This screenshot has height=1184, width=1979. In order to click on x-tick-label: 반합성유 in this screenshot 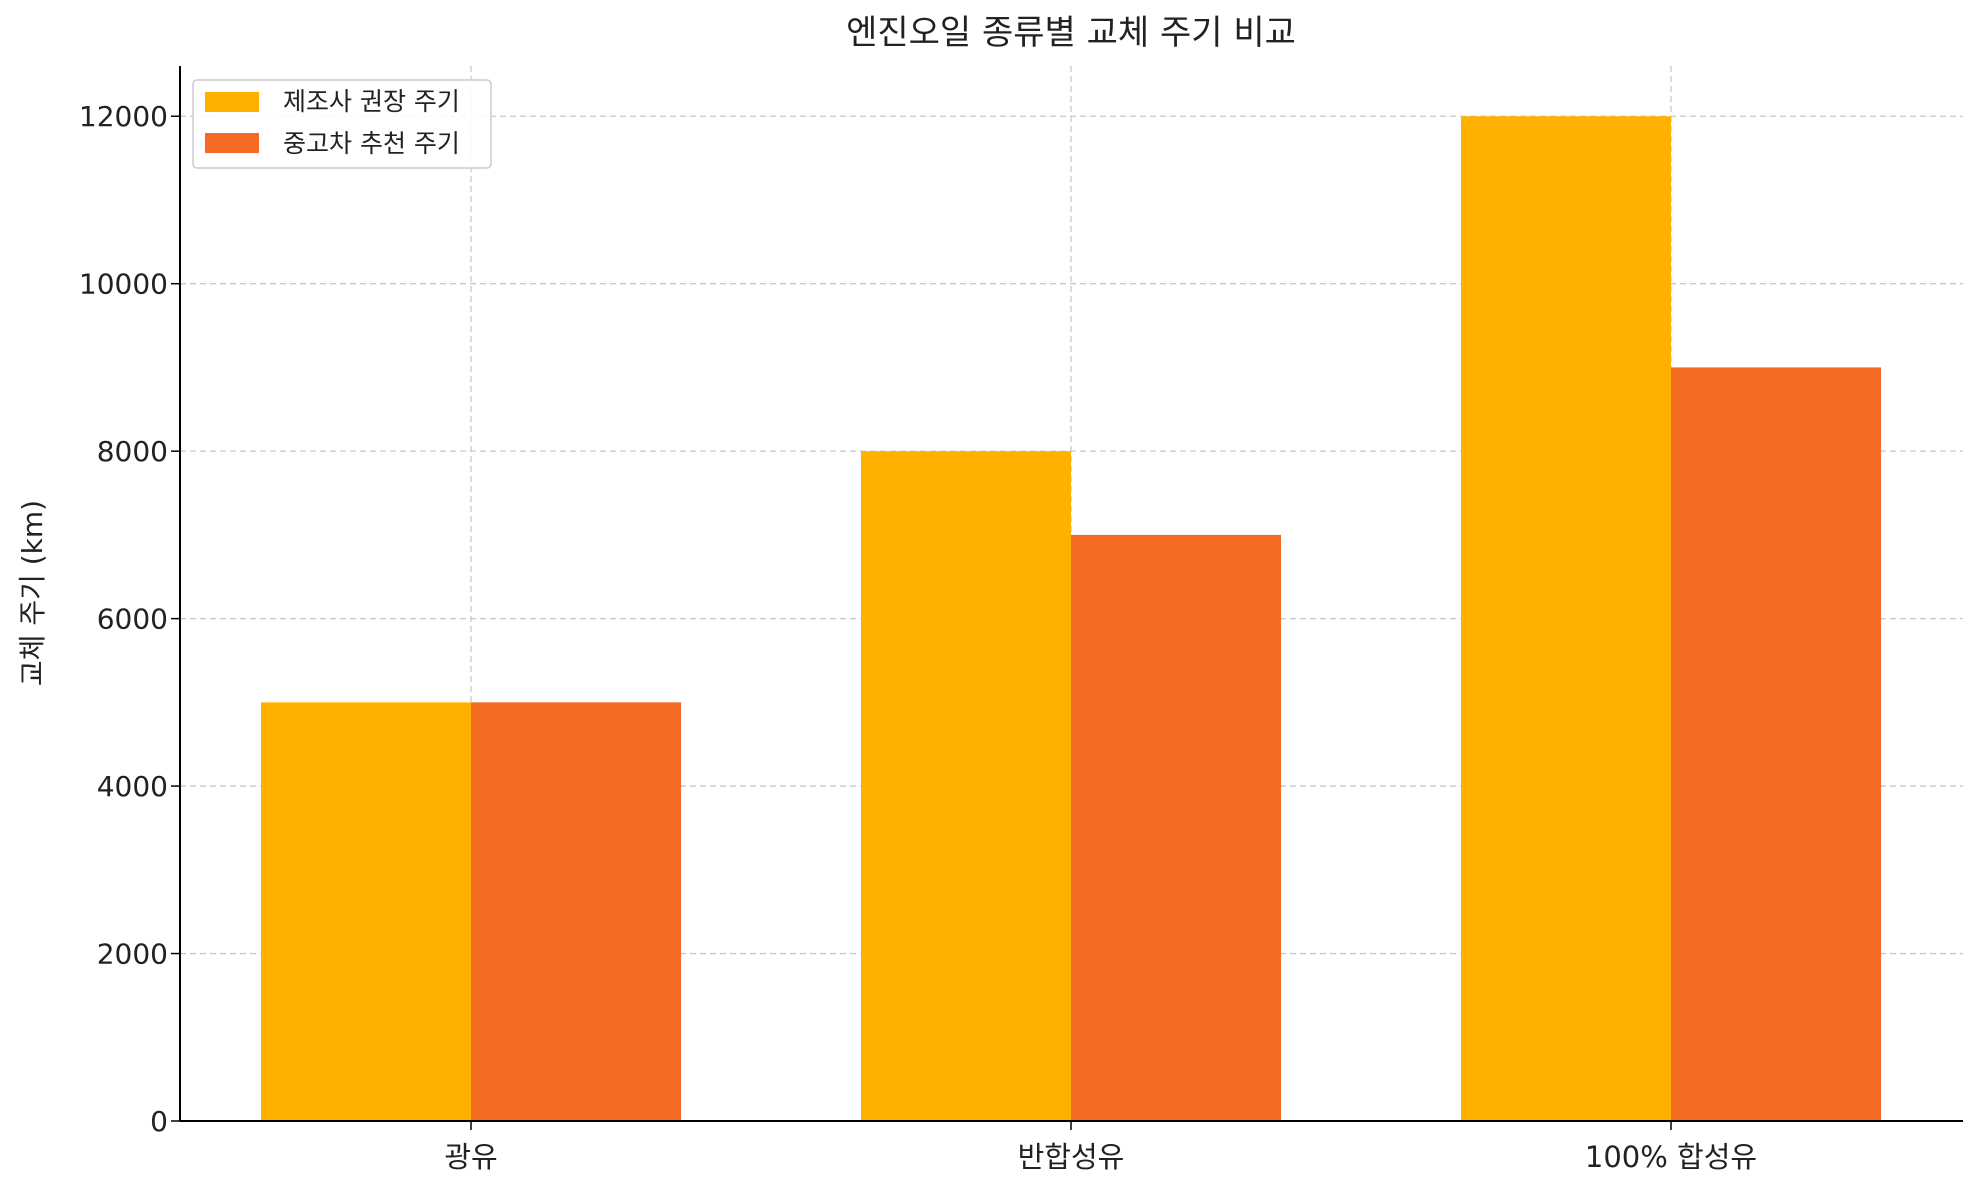, I will do `click(1071, 1157)`.